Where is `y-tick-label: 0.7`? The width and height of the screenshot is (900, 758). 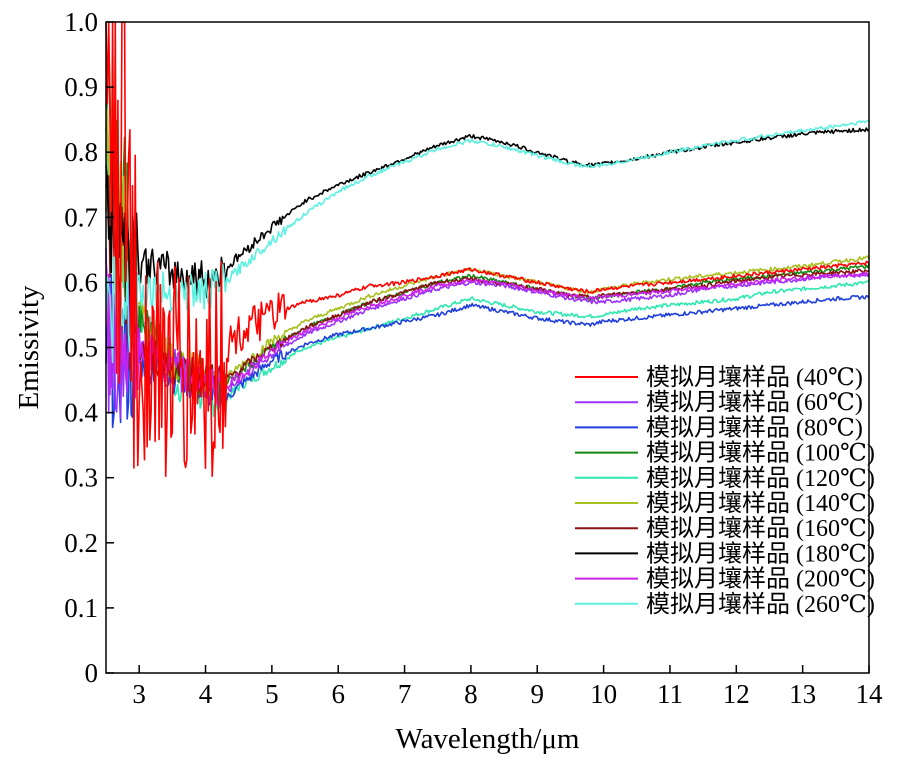 y-tick-label: 0.7 is located at coordinates (81, 217).